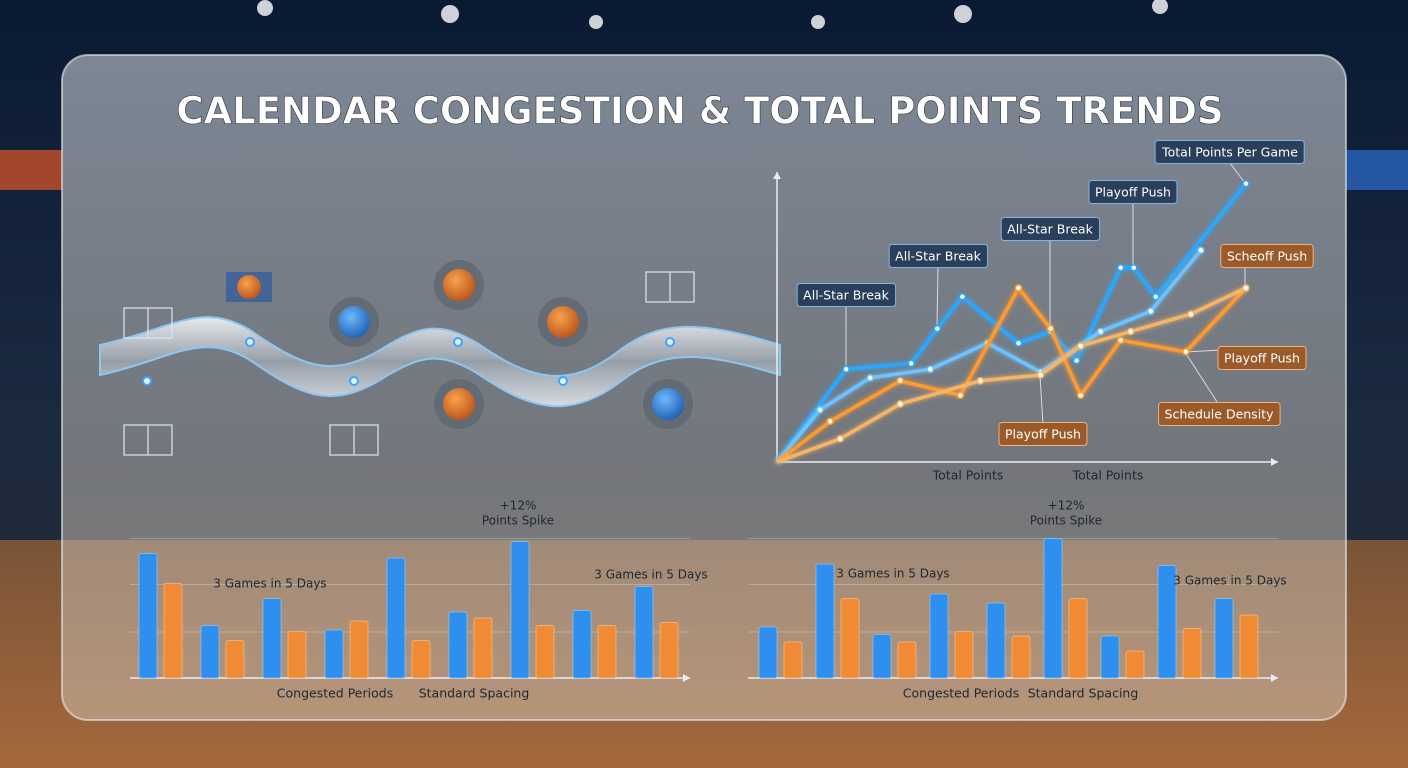 This screenshot has width=1408, height=768. Describe the element at coordinates (1066, 506) in the screenshot. I see `annotation: +12%` at that location.